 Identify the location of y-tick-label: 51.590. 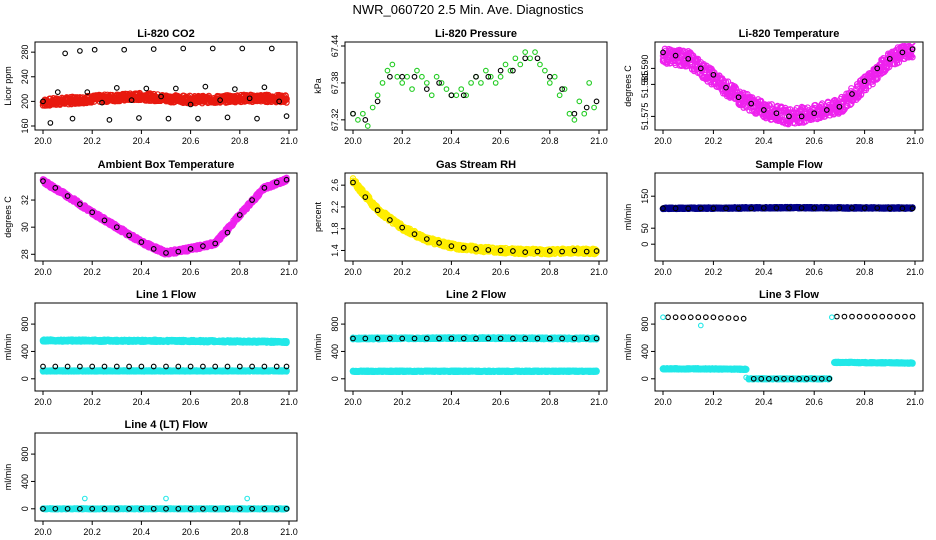
(645, 69).